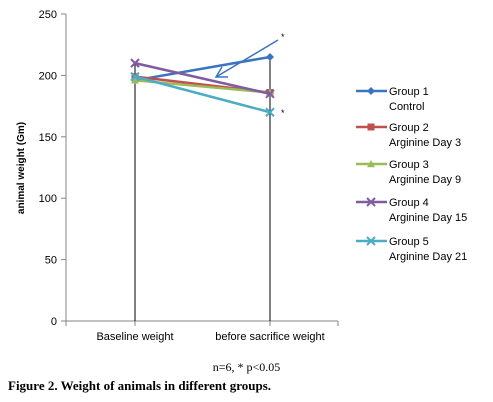 This screenshot has height=402, width=493. Describe the element at coordinates (425, 143) in the screenshot. I see `legend-sublabel: Arginine Day 3` at that location.